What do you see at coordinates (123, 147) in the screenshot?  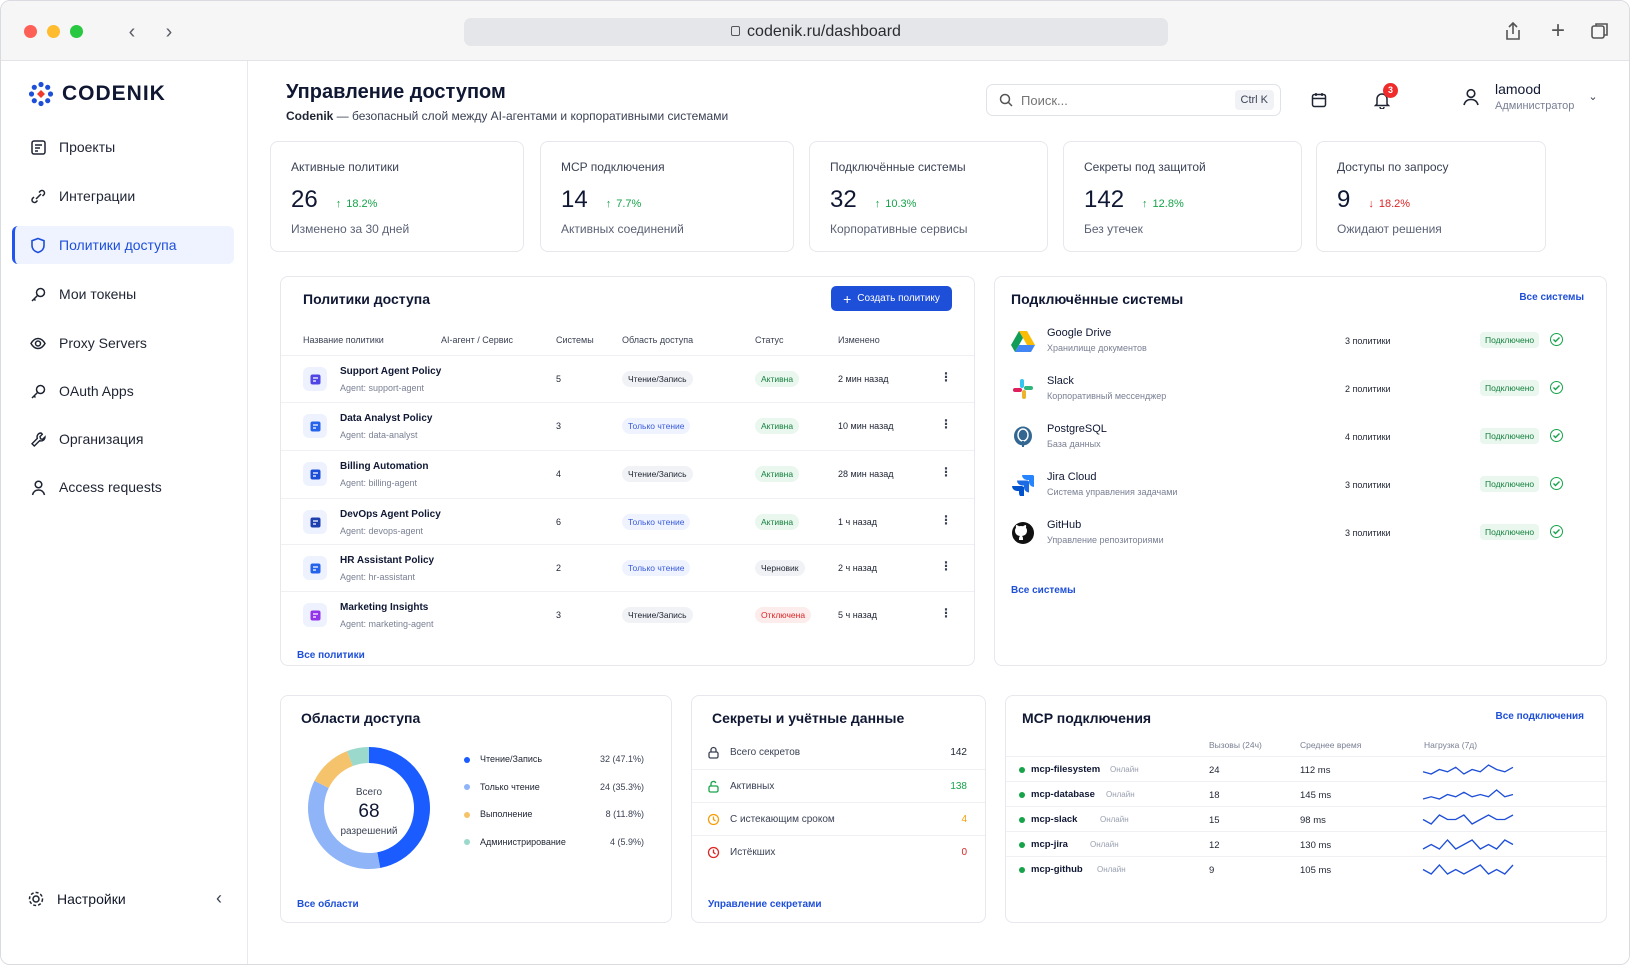 I see `sidebar-item-0: Проекты` at bounding box center [123, 147].